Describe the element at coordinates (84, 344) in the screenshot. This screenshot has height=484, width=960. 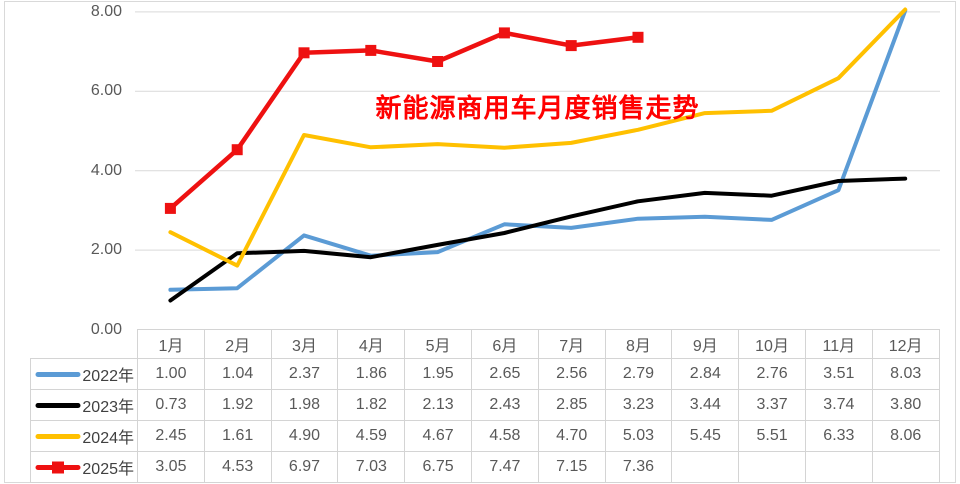
I see `table-corner-cell` at that location.